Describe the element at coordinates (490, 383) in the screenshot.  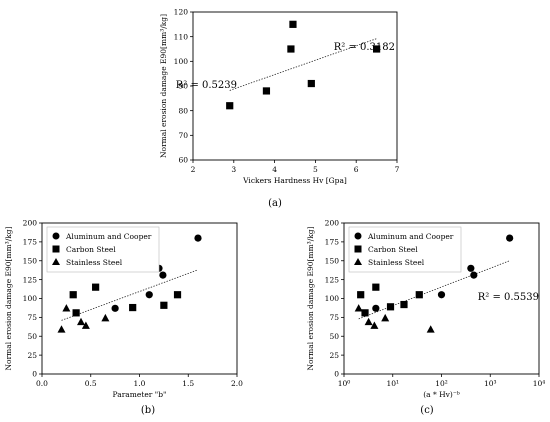
I see `x-tick-label: 10³` at that location.